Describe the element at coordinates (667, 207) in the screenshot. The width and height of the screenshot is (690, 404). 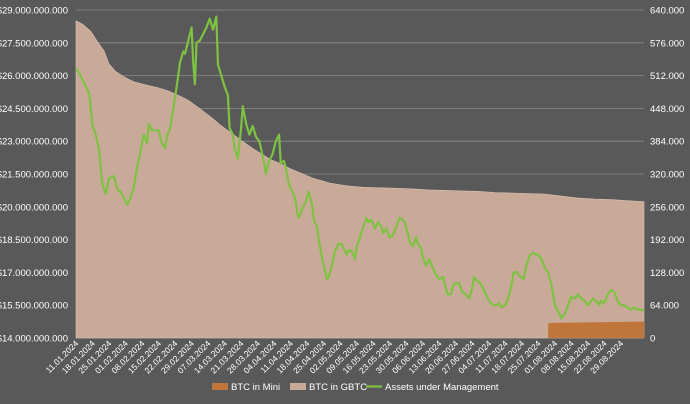
I see `right-tick-label: 256.000` at that location.